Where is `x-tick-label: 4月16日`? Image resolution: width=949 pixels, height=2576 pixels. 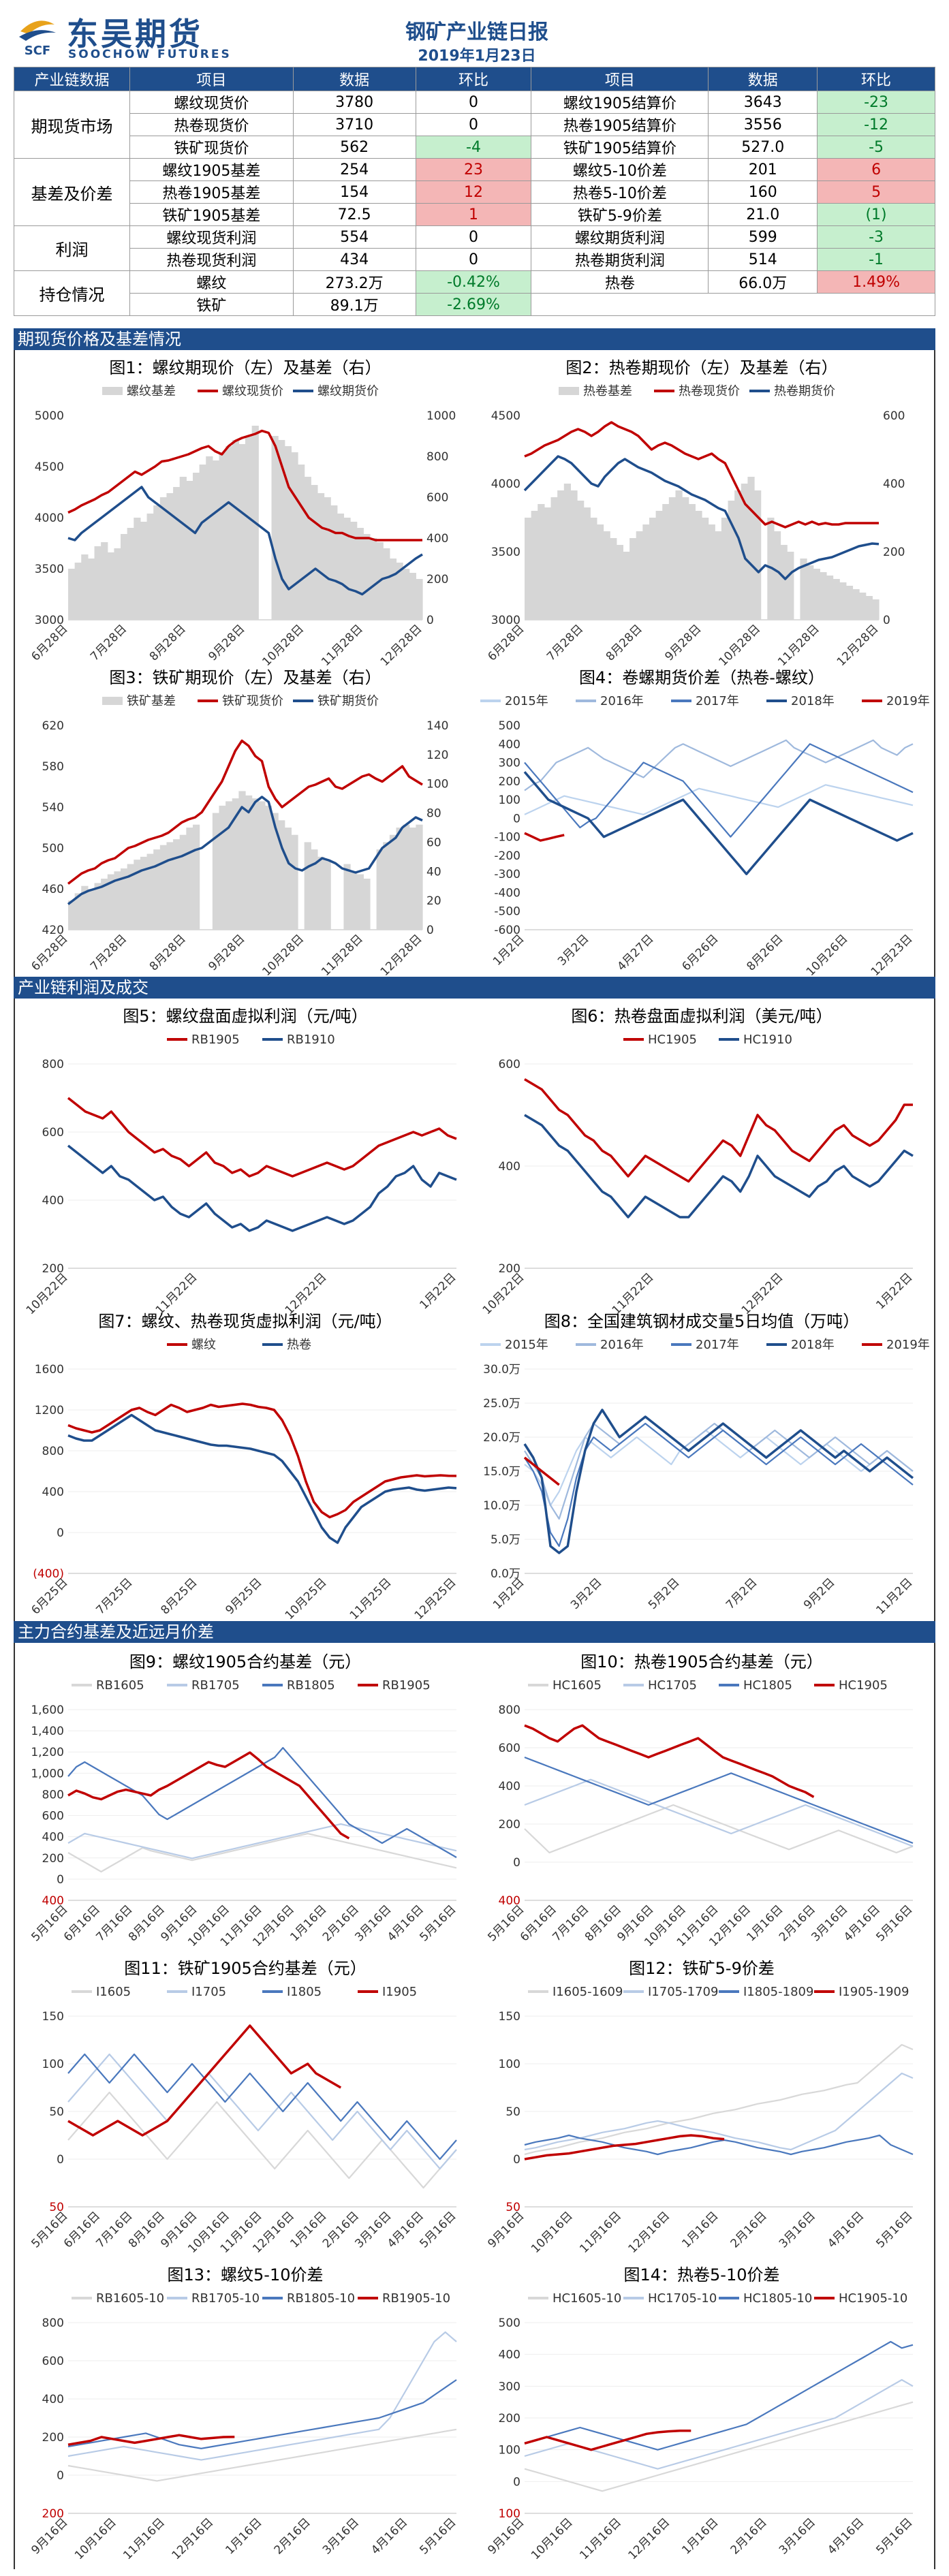
x-tick-label: 4月16日 is located at coordinates (389, 2536).